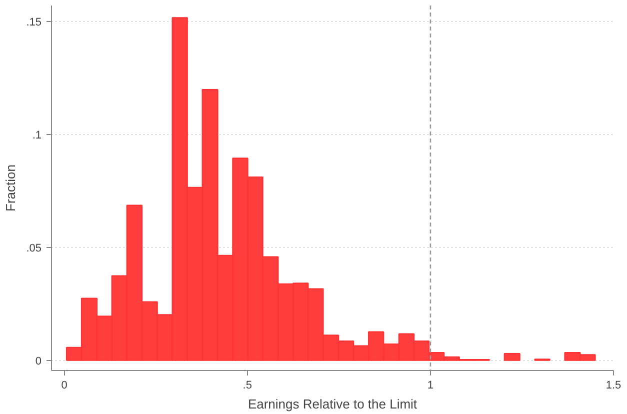  What do you see at coordinates (34, 22) in the screenshot?
I see `y-tick-label: .15` at bounding box center [34, 22].